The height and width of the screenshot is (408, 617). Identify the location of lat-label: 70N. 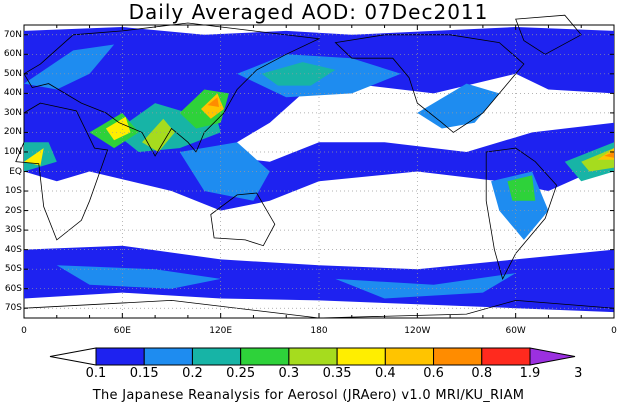
(12, 34).